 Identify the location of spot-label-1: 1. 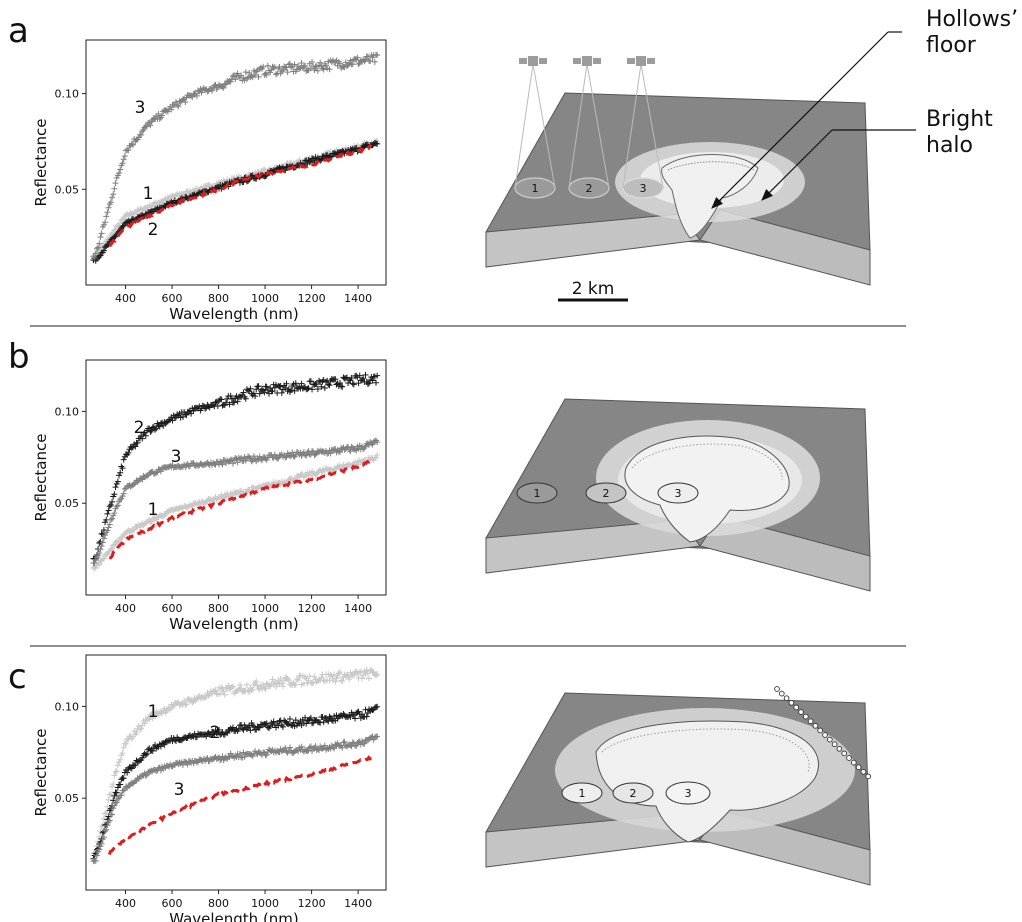
(582, 793).